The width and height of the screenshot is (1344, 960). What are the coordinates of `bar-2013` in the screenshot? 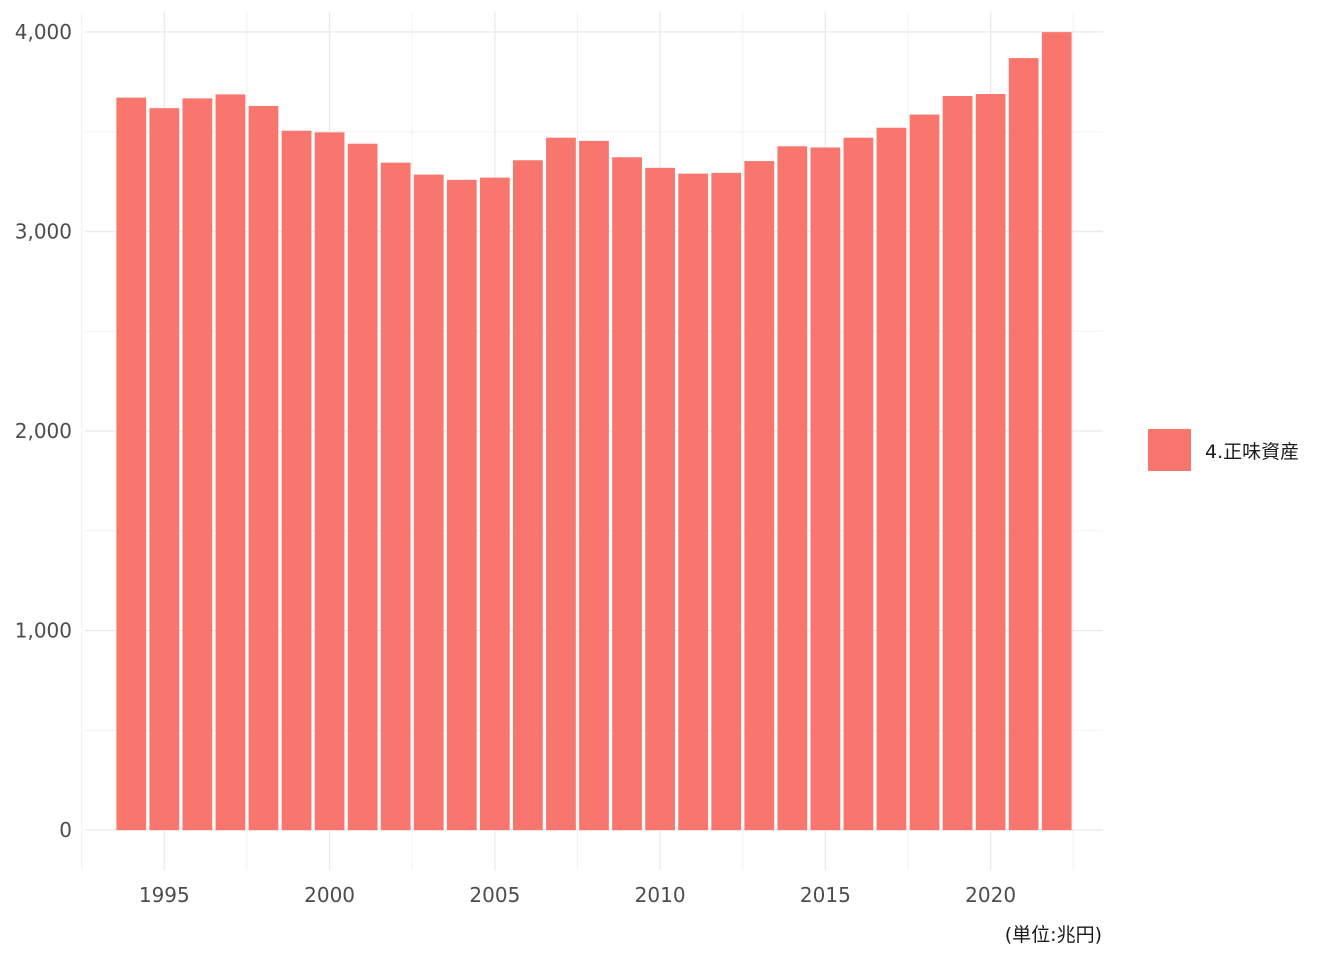 It's located at (759, 496).